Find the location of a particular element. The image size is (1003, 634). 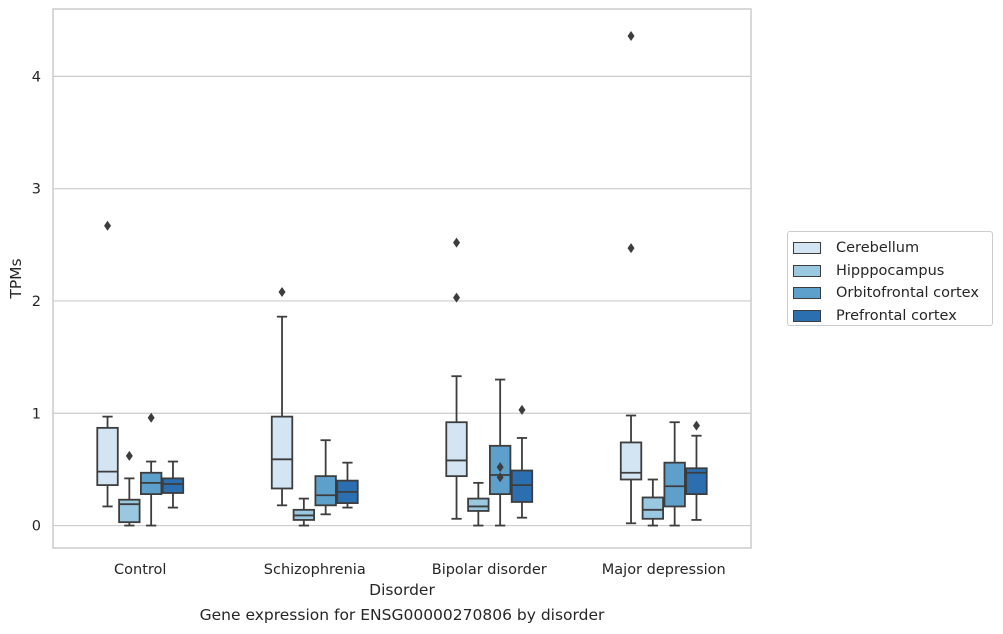

legend-item-hippocampus: Hipppocampus is located at coordinates (892, 271).